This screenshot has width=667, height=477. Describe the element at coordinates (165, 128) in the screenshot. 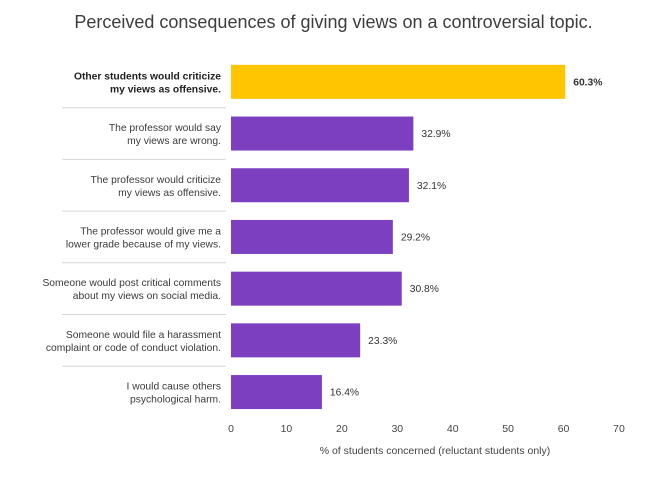

I see `category-label-line: The professor would say` at that location.